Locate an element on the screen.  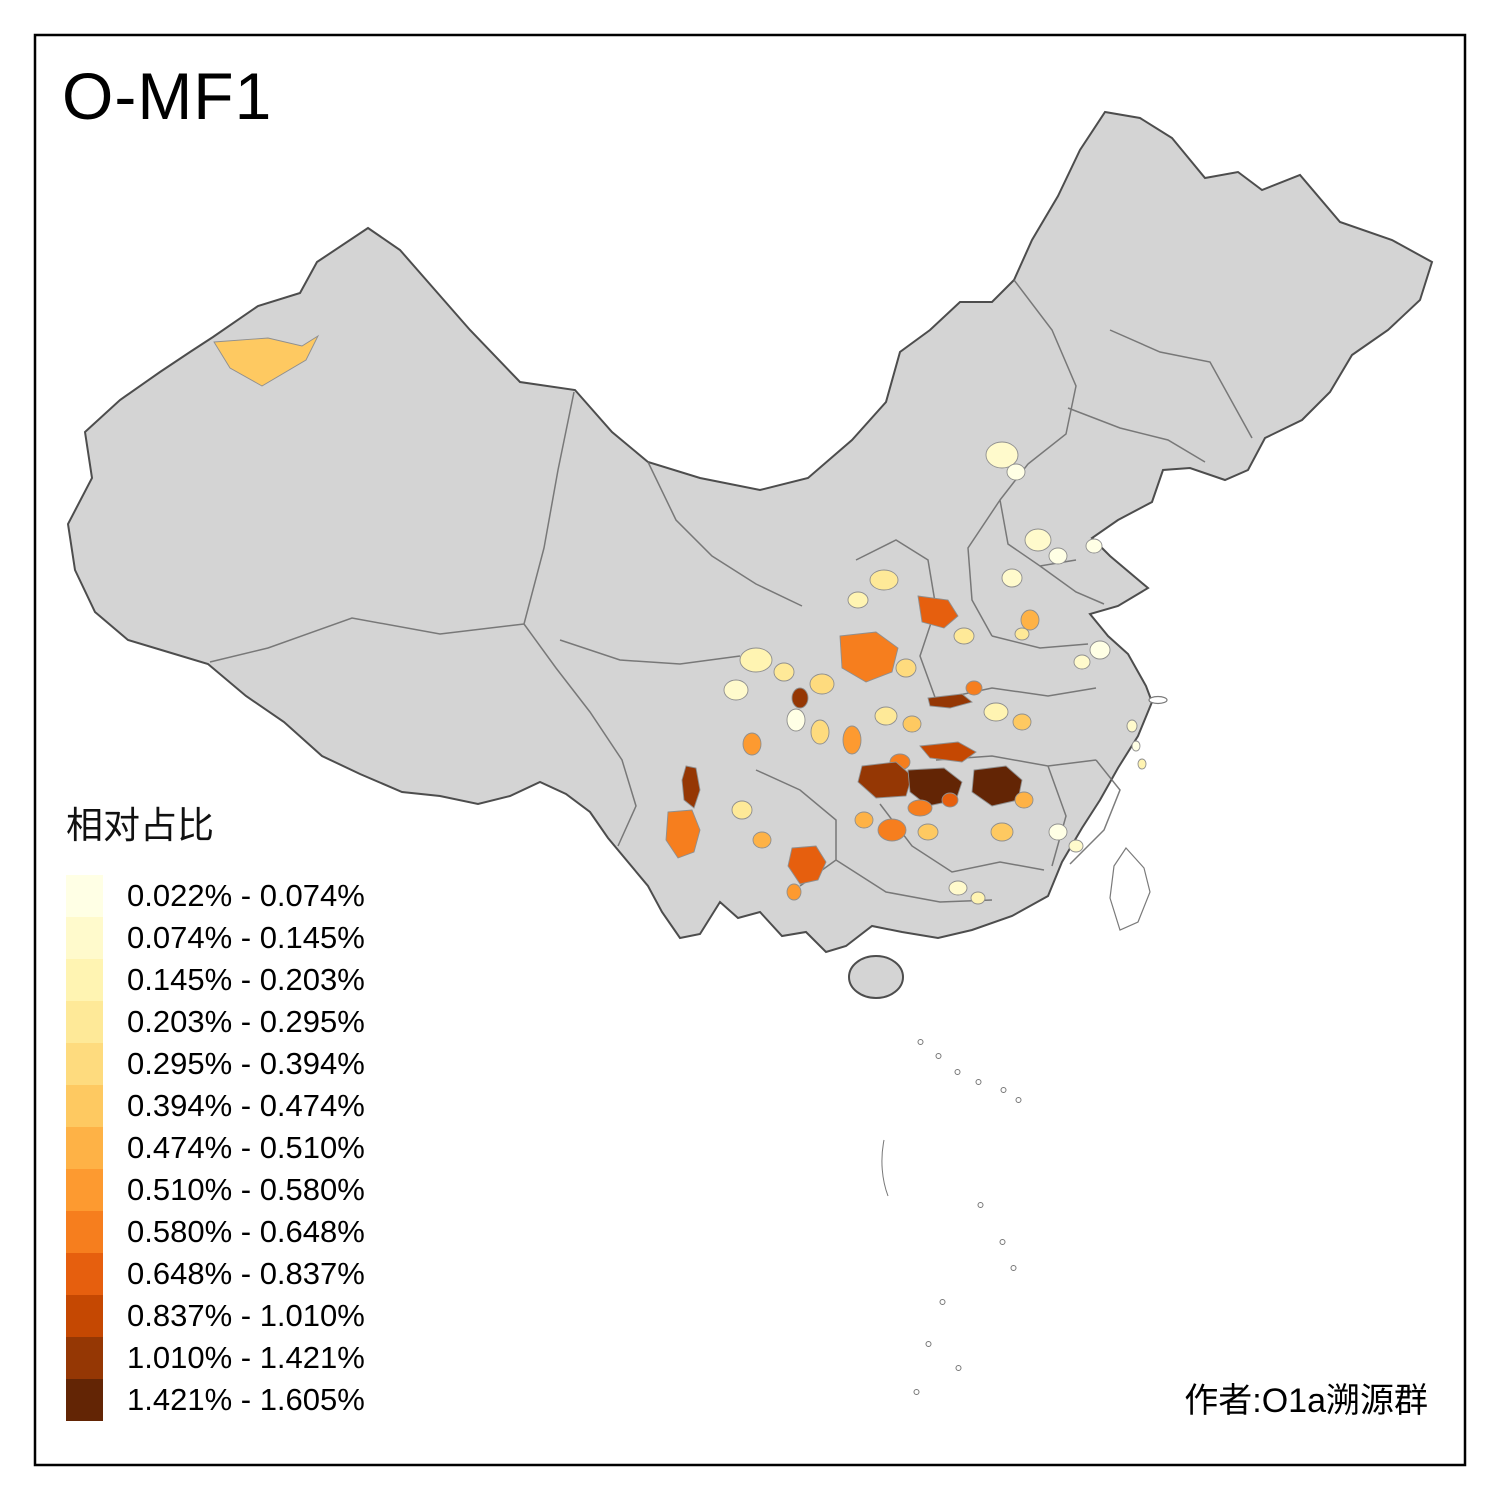
legend-label: 0.295% - 0.394% is located at coordinates (246, 1063).